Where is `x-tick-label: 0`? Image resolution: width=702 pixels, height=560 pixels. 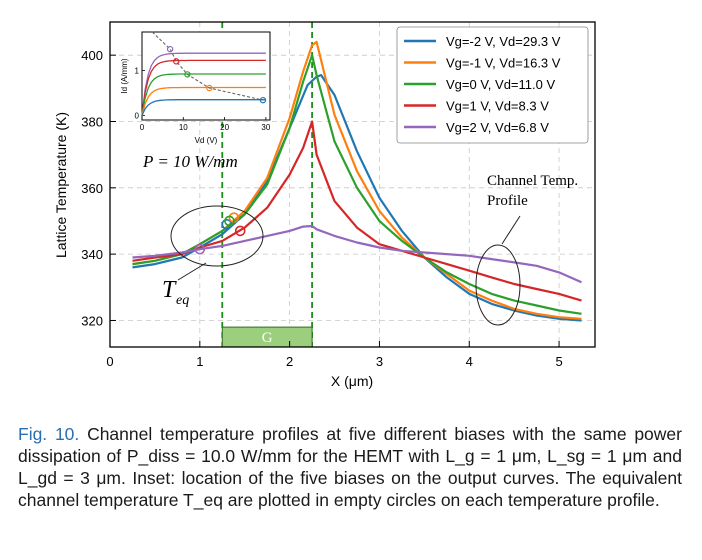 x-tick-label: 0 is located at coordinates (109, 361).